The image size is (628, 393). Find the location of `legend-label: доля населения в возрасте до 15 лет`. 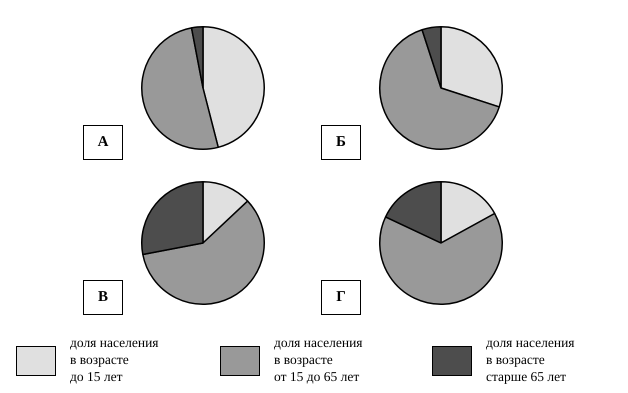

legend-label: доля населения в возрасте до 15 лет is located at coordinates (114, 359).